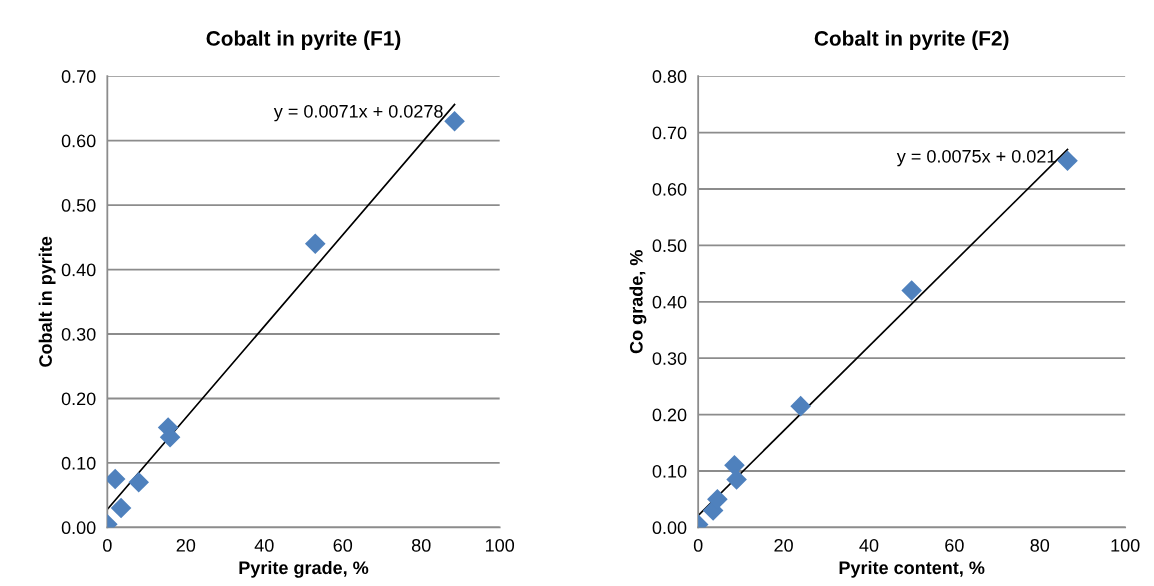 The image size is (1154, 586). What do you see at coordinates (911, 40) in the screenshot?
I see `chart-title: Cobalt in pyrite (F2)` at bounding box center [911, 40].